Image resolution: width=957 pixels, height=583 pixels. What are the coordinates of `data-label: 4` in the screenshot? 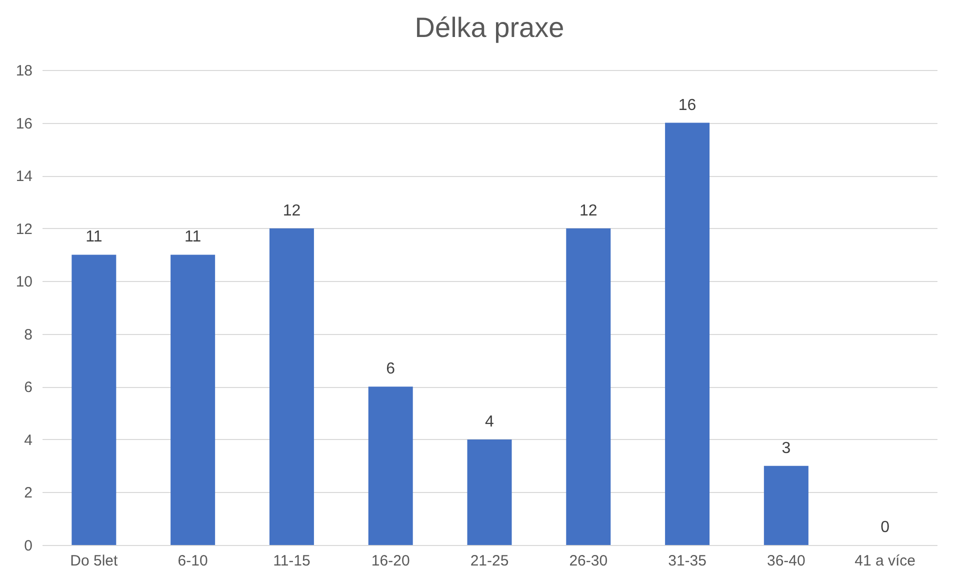 It's located at (489, 421).